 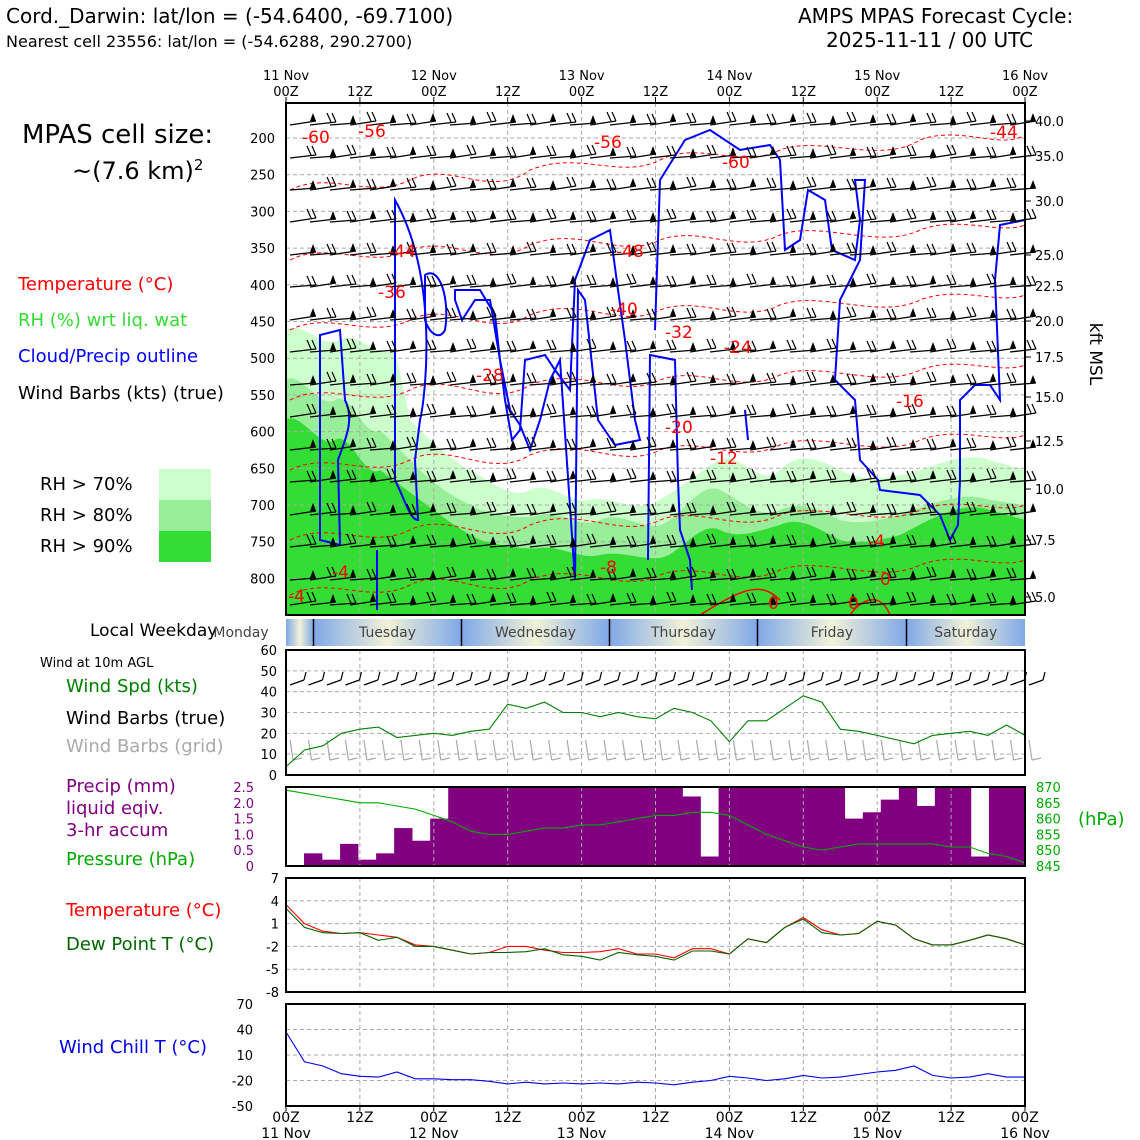 I want to click on weekday-name: Friday, so click(x=832, y=633).